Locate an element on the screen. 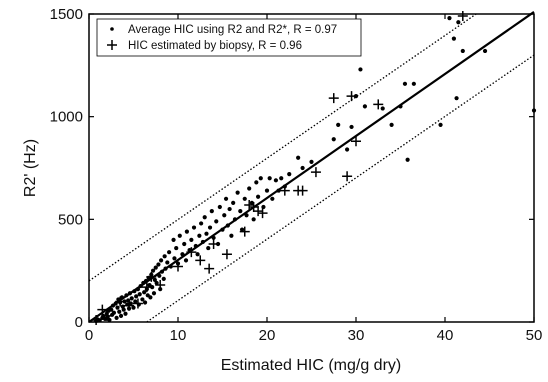 This screenshot has height=382, width=548. y-tick-label-1: 500 is located at coordinates (70, 219).